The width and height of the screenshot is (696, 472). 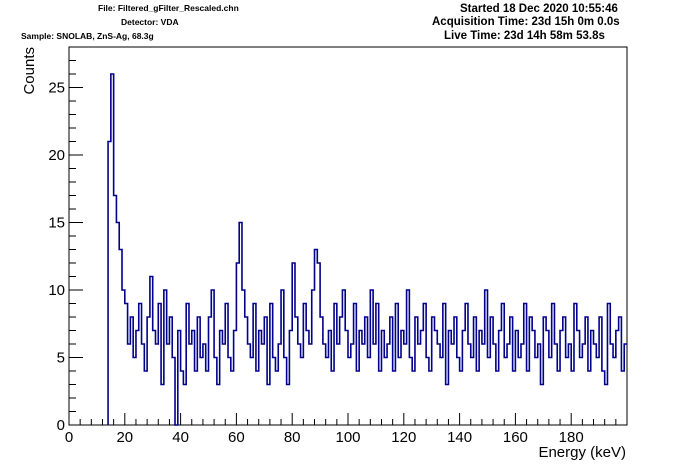 I want to click on y-tick-label: 5, so click(x=61, y=358).